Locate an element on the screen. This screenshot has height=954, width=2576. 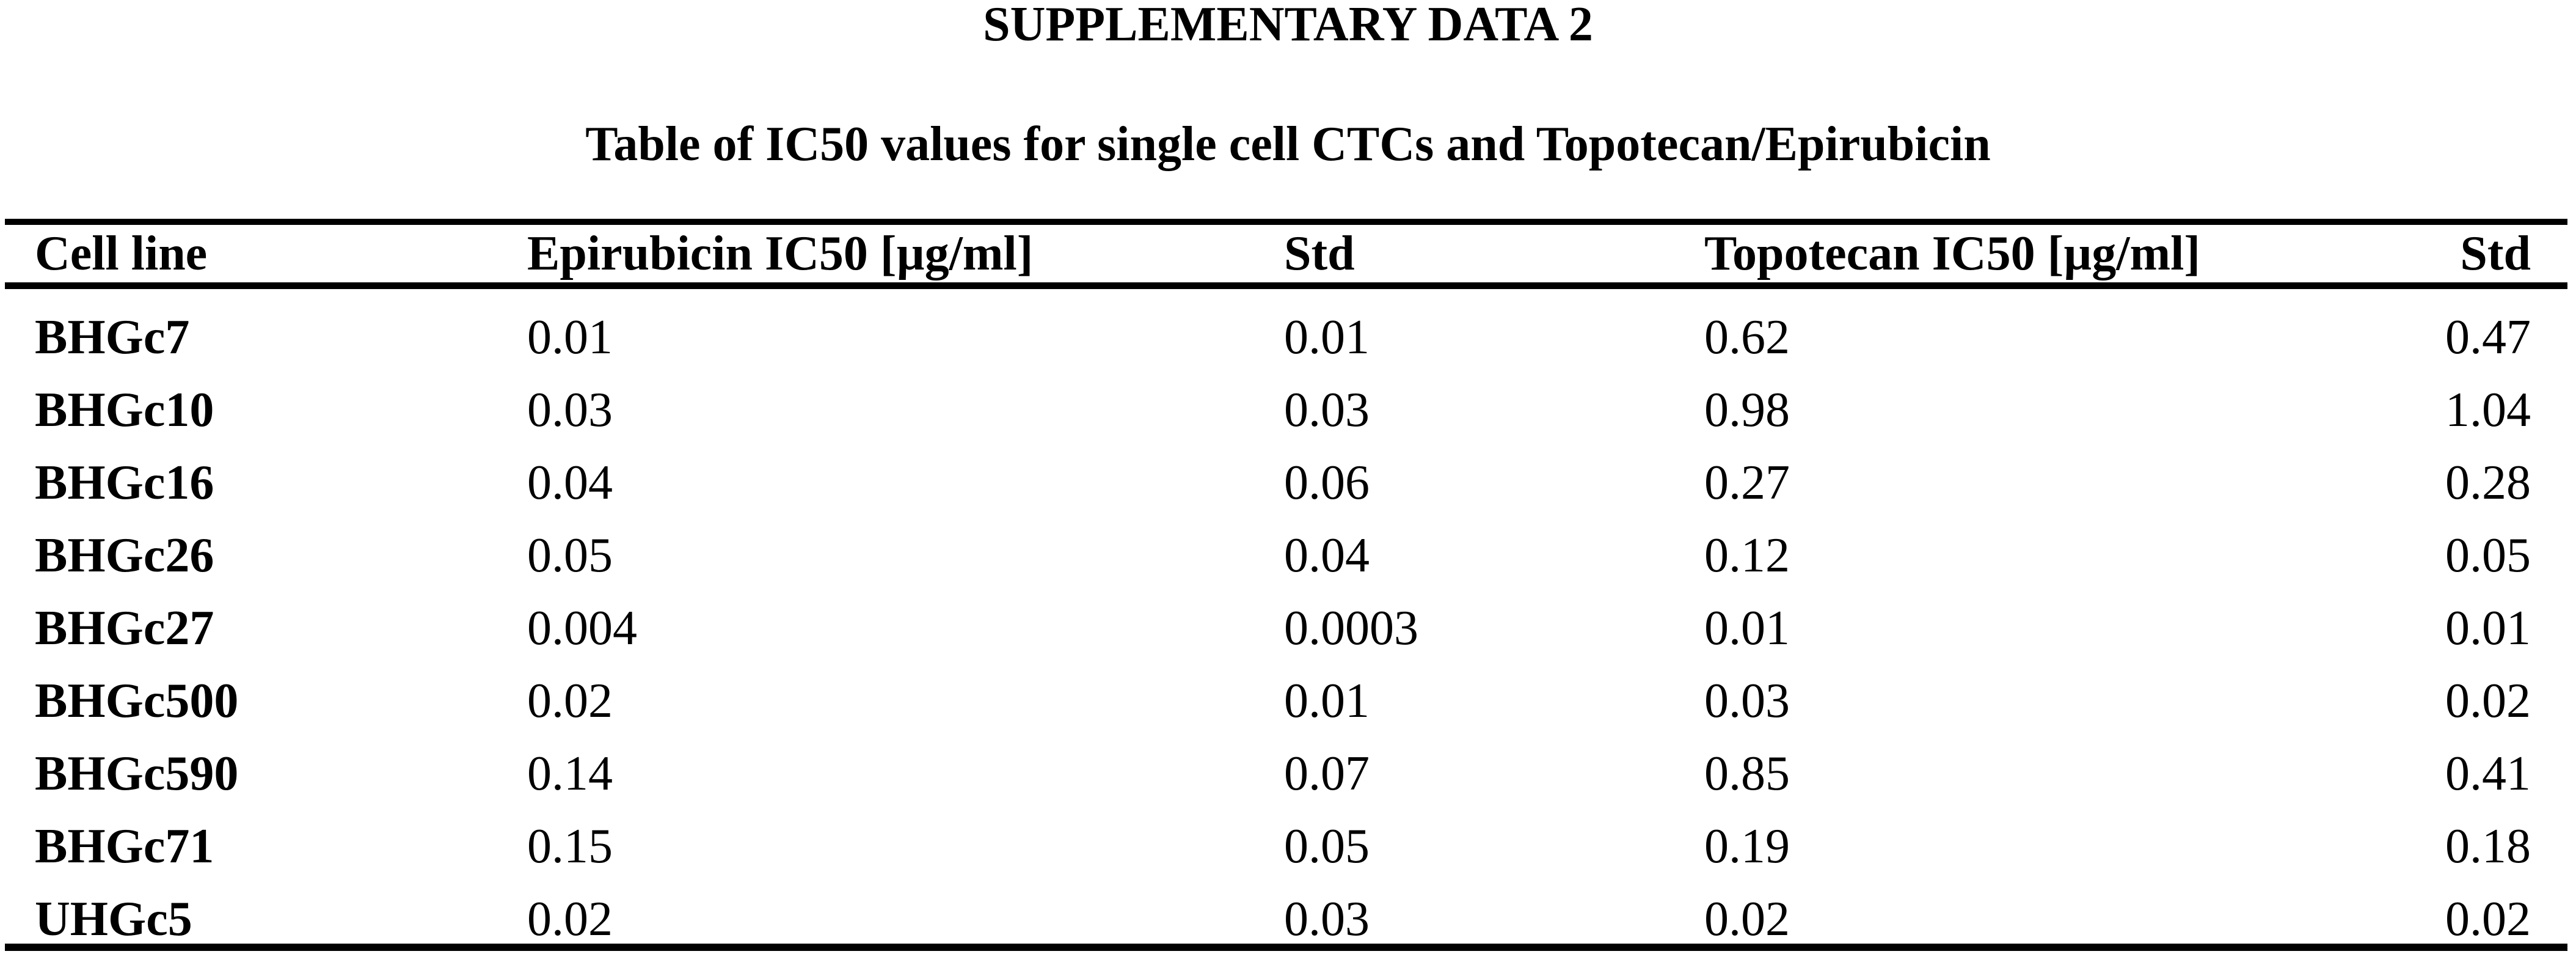
topotecan-std-value: 0.41 is located at coordinates (2488, 774).